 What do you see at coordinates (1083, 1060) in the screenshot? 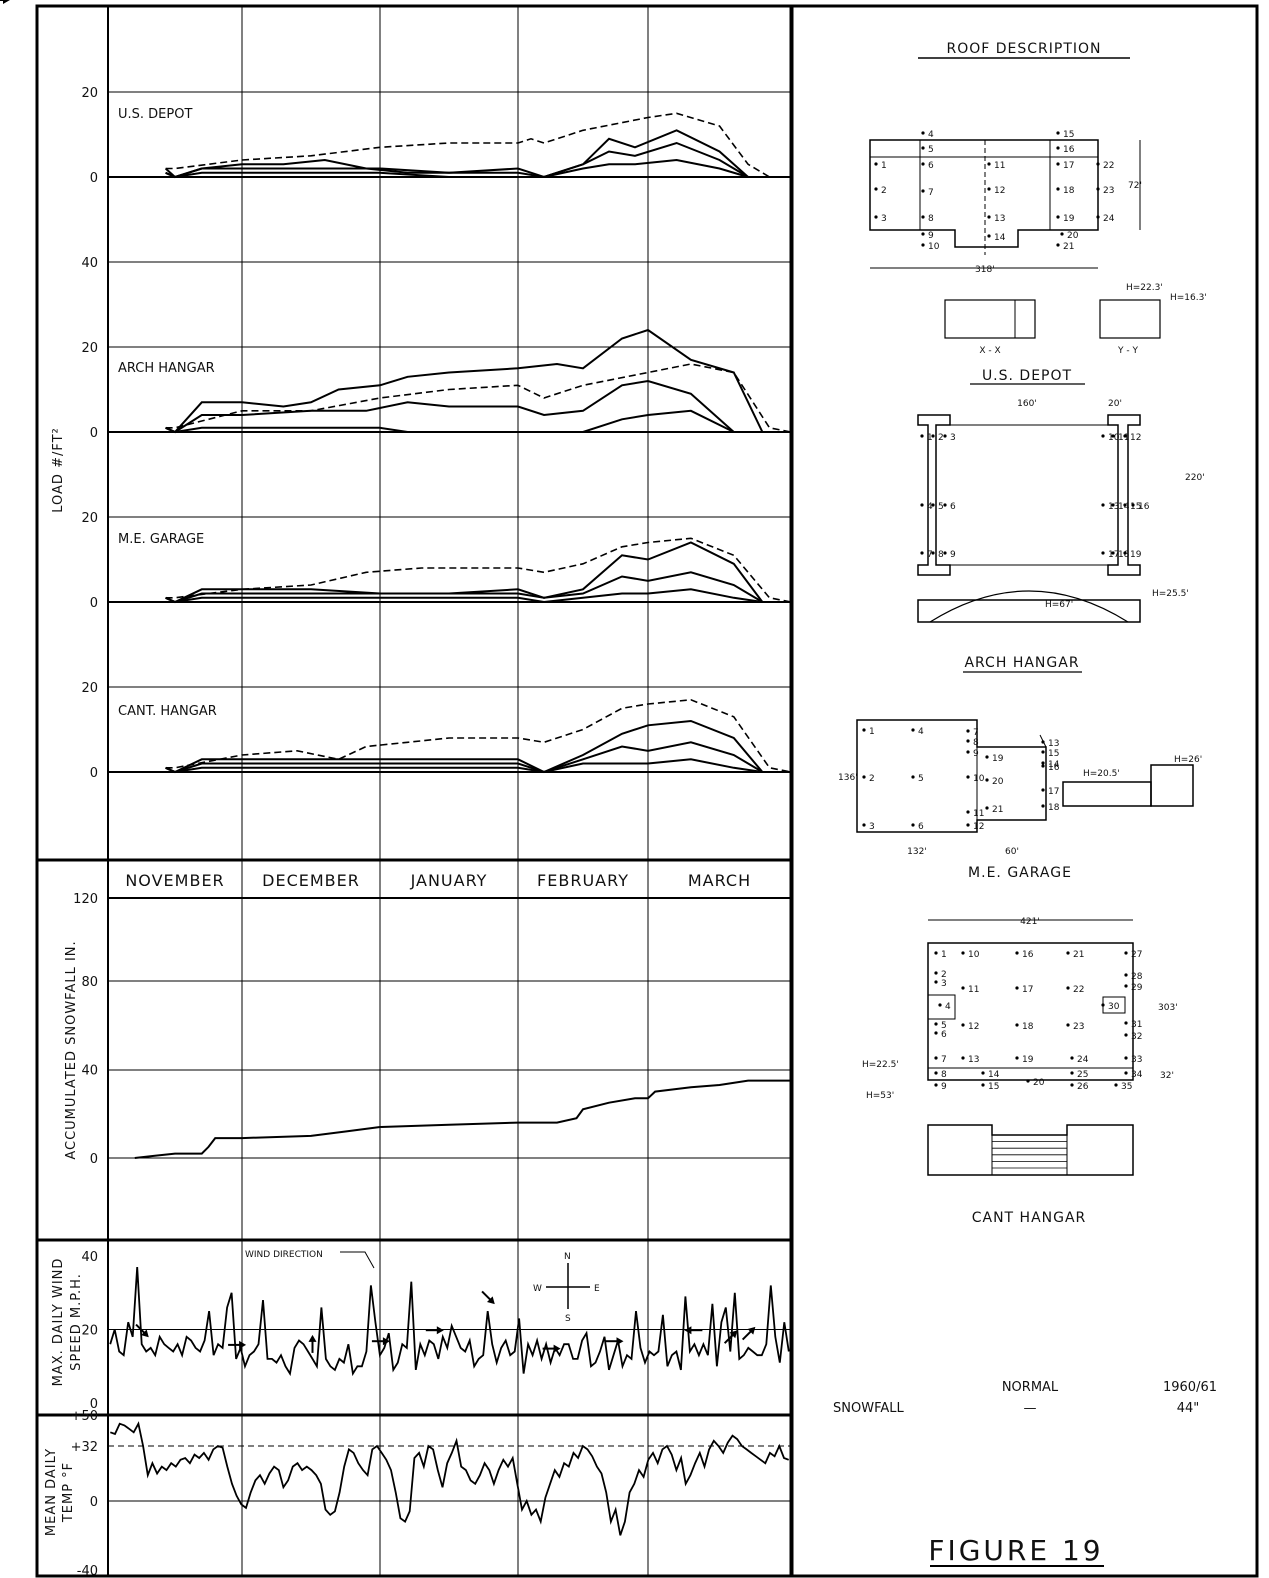
I see `roof-point-label: 24` at bounding box center [1083, 1060].